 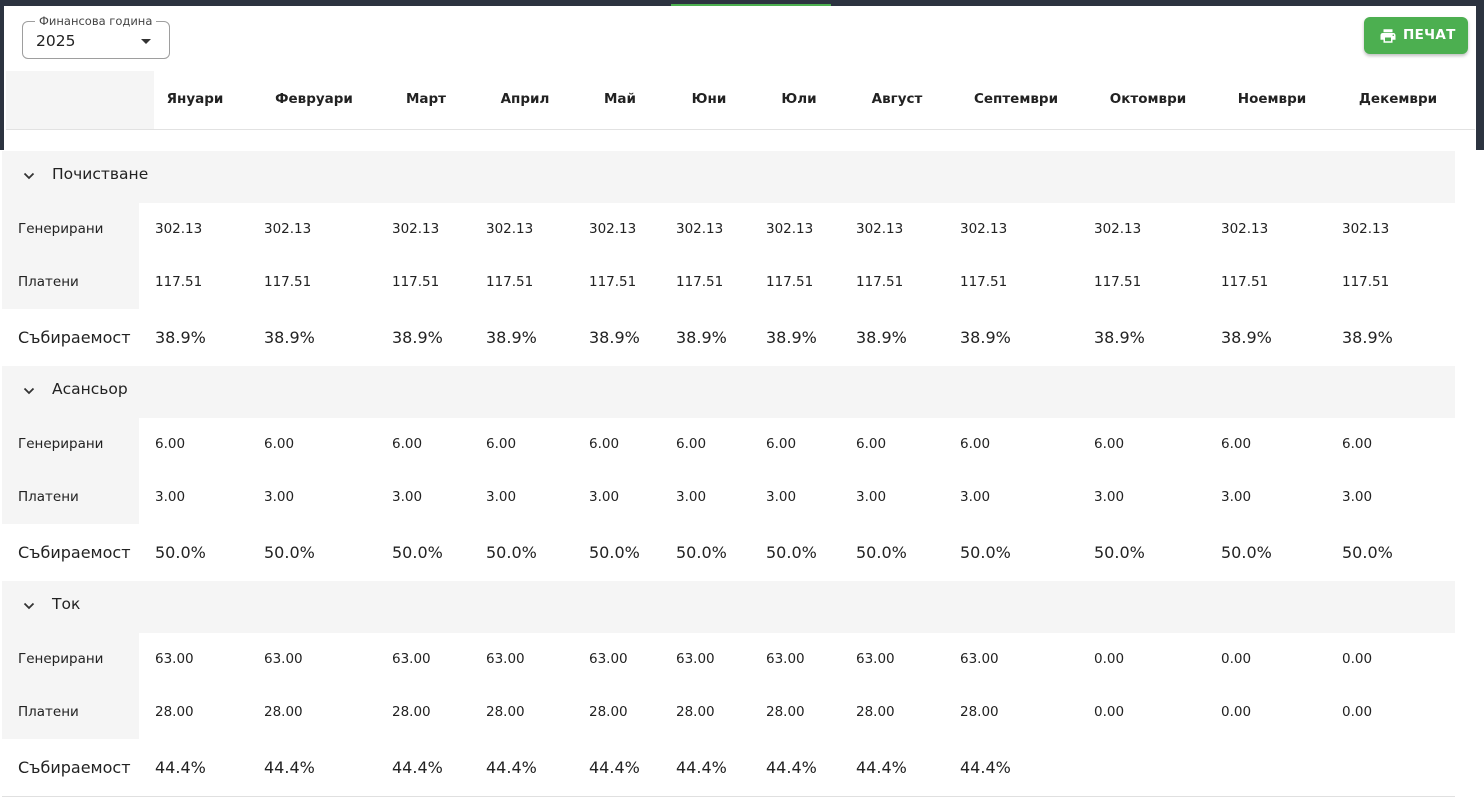 I want to click on group-row: Асансьор, so click(x=728, y=392).